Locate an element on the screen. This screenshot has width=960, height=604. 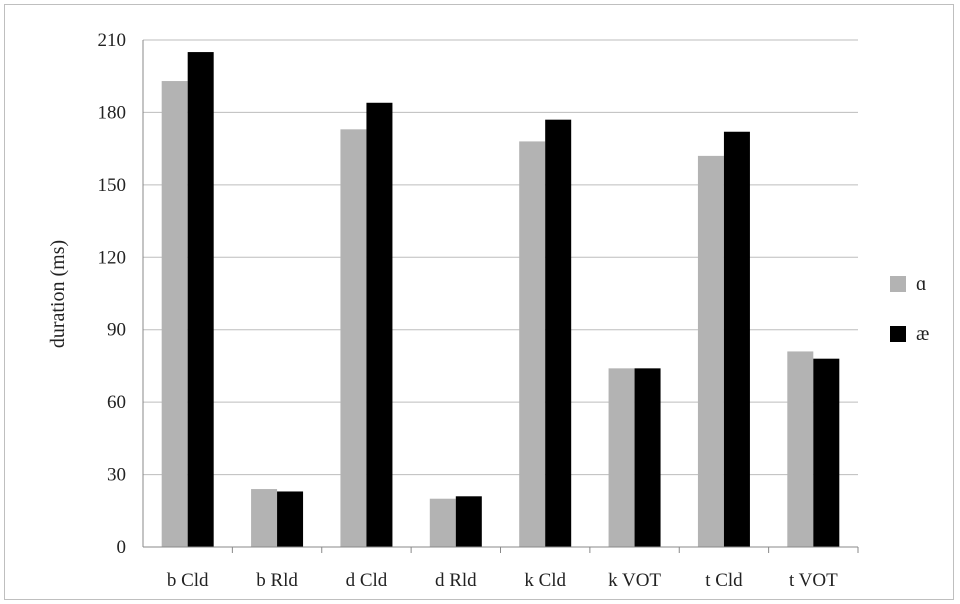
x-tick-label: k Cld is located at coordinates (545, 580).